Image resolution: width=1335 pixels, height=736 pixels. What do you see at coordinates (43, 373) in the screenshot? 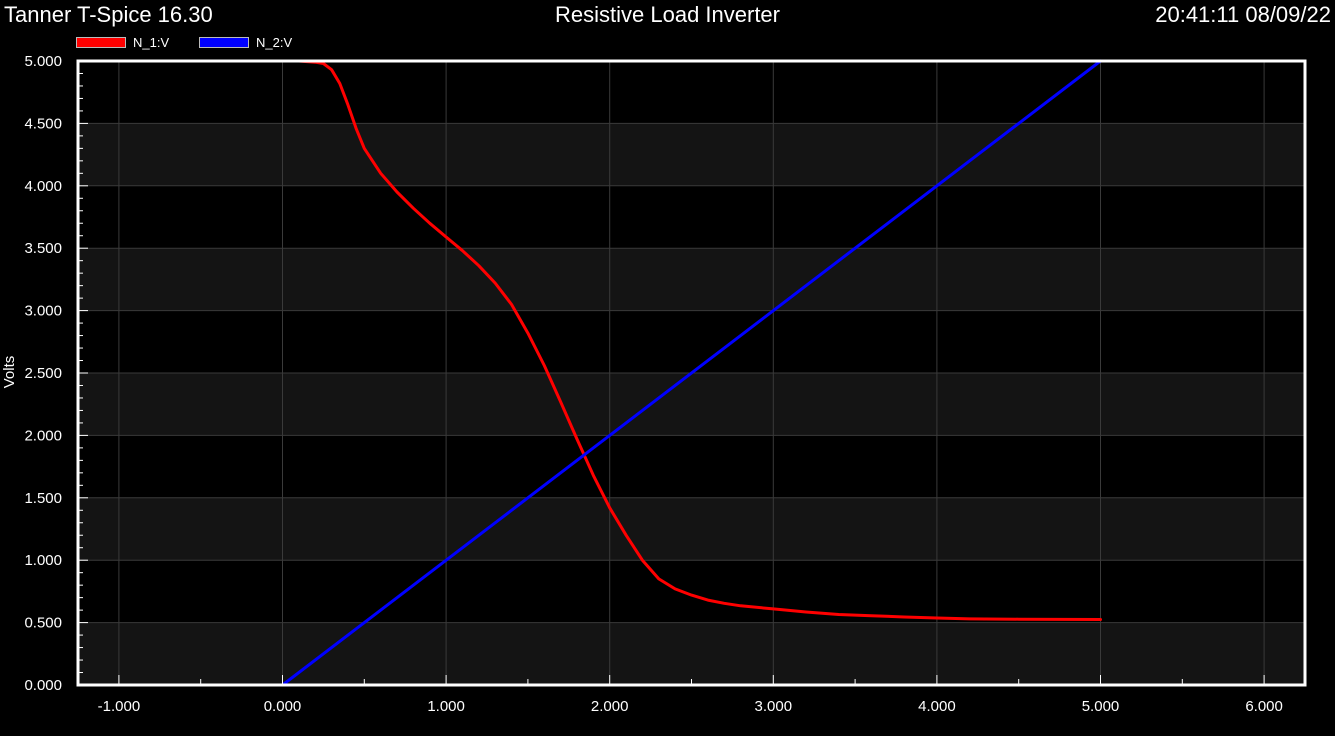
I see `y-tick-label: 2.500` at bounding box center [43, 373].